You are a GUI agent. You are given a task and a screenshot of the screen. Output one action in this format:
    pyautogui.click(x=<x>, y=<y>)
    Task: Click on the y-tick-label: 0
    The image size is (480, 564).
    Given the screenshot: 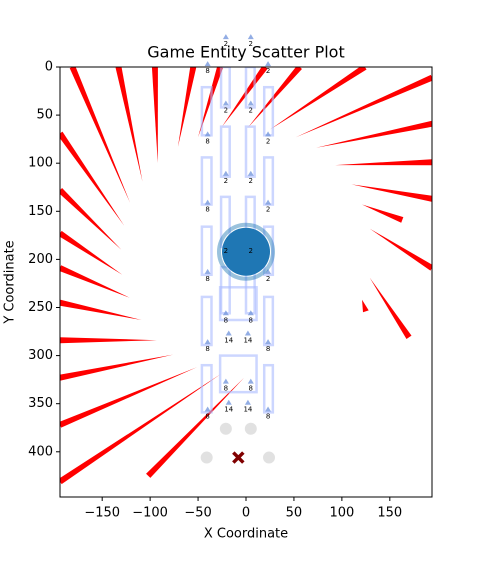 What is the action you would take?
    pyautogui.click(x=49, y=67)
    